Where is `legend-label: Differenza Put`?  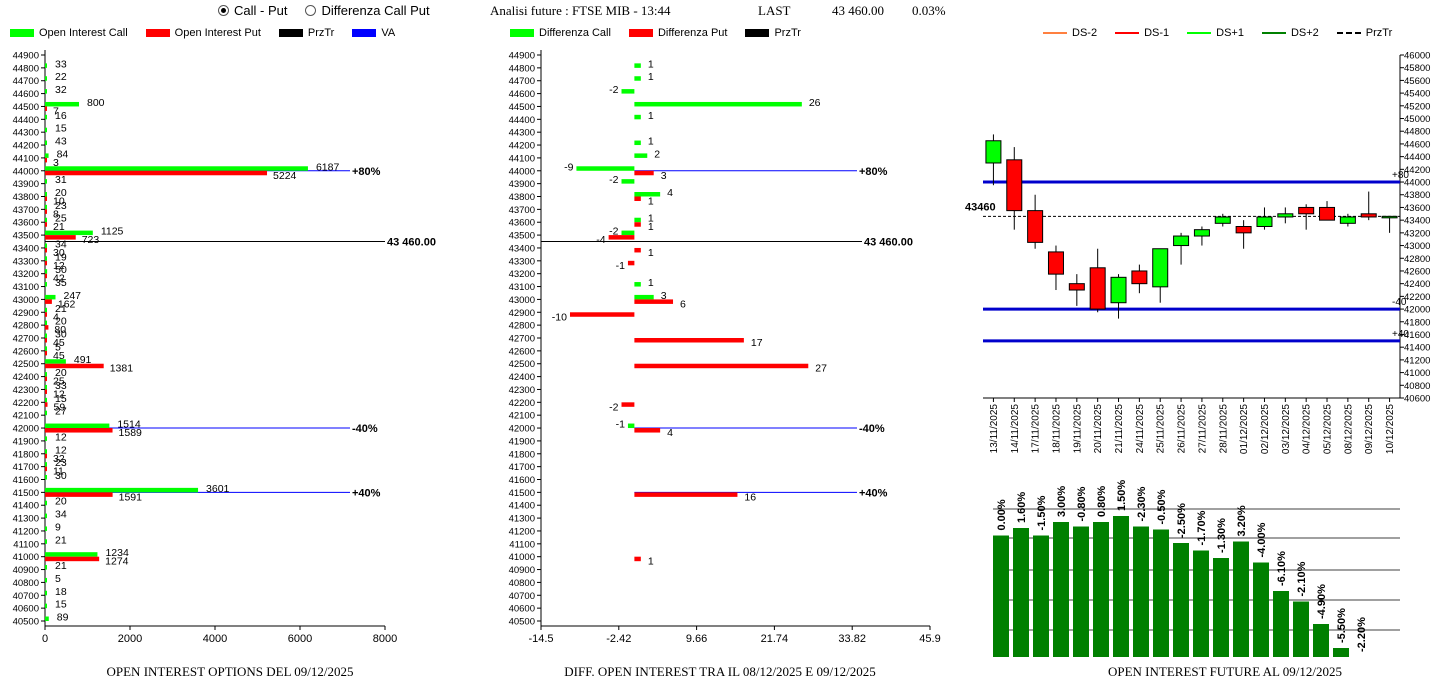 legend-label: Differenza Put is located at coordinates (692, 33).